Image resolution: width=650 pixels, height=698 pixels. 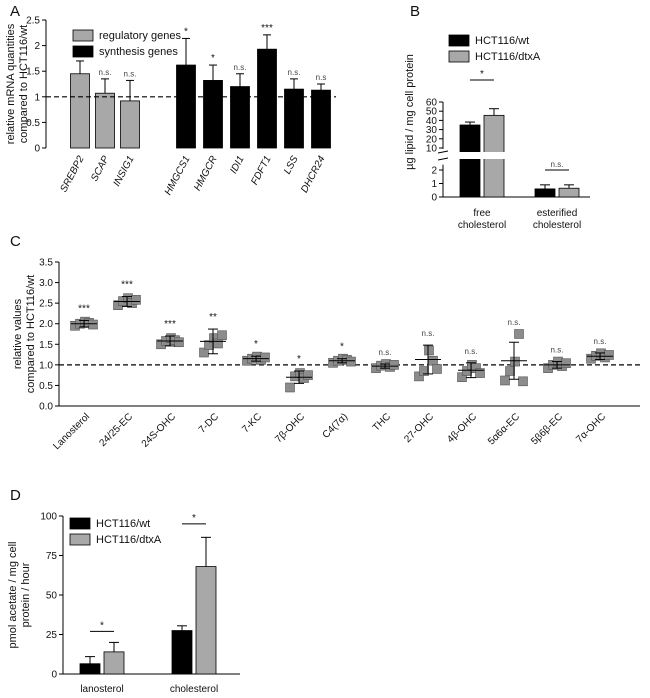 What do you see at coordinates (482, 74) in the screenshot?
I see `panel-b-significance: *` at bounding box center [482, 74].